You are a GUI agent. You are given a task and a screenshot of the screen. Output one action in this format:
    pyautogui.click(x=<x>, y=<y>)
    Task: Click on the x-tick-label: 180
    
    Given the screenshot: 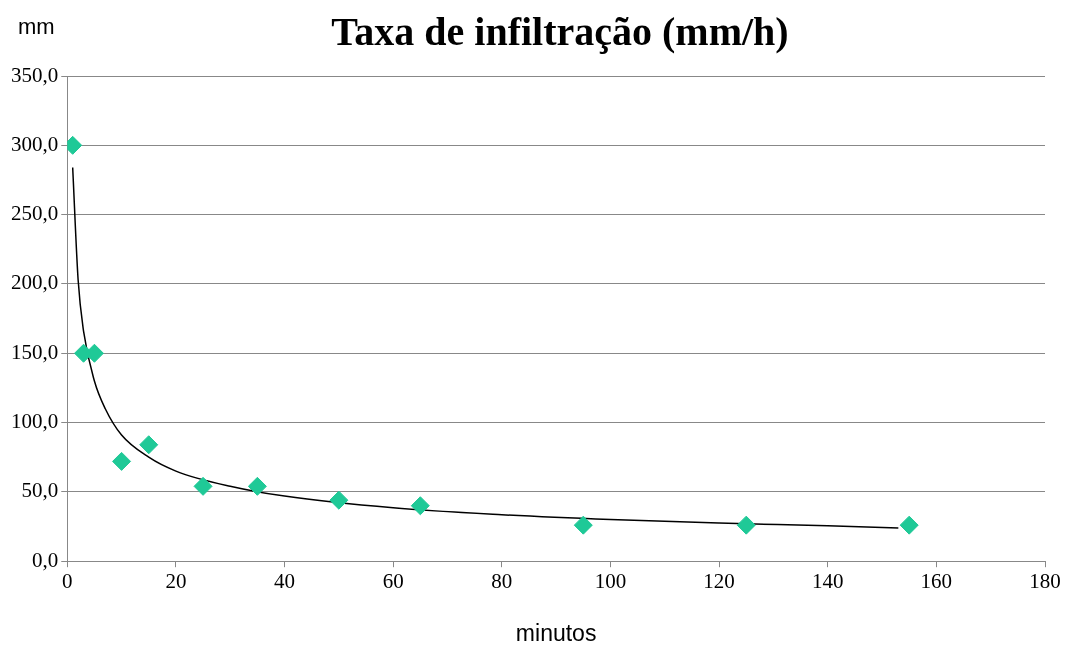 What is the action you would take?
    pyautogui.click(x=1045, y=581)
    